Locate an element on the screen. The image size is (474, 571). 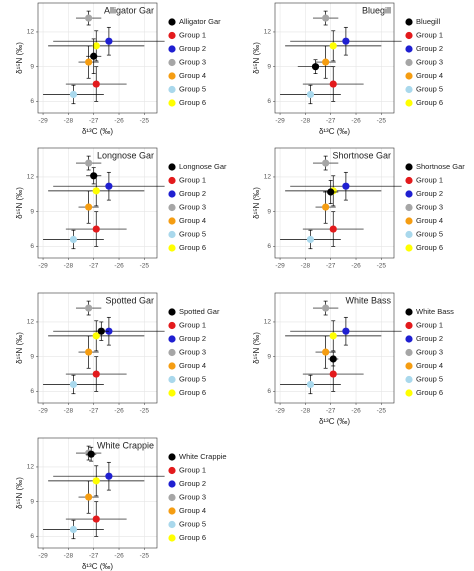
legend-label: Alligator Gar is located at coordinates (200, 21).